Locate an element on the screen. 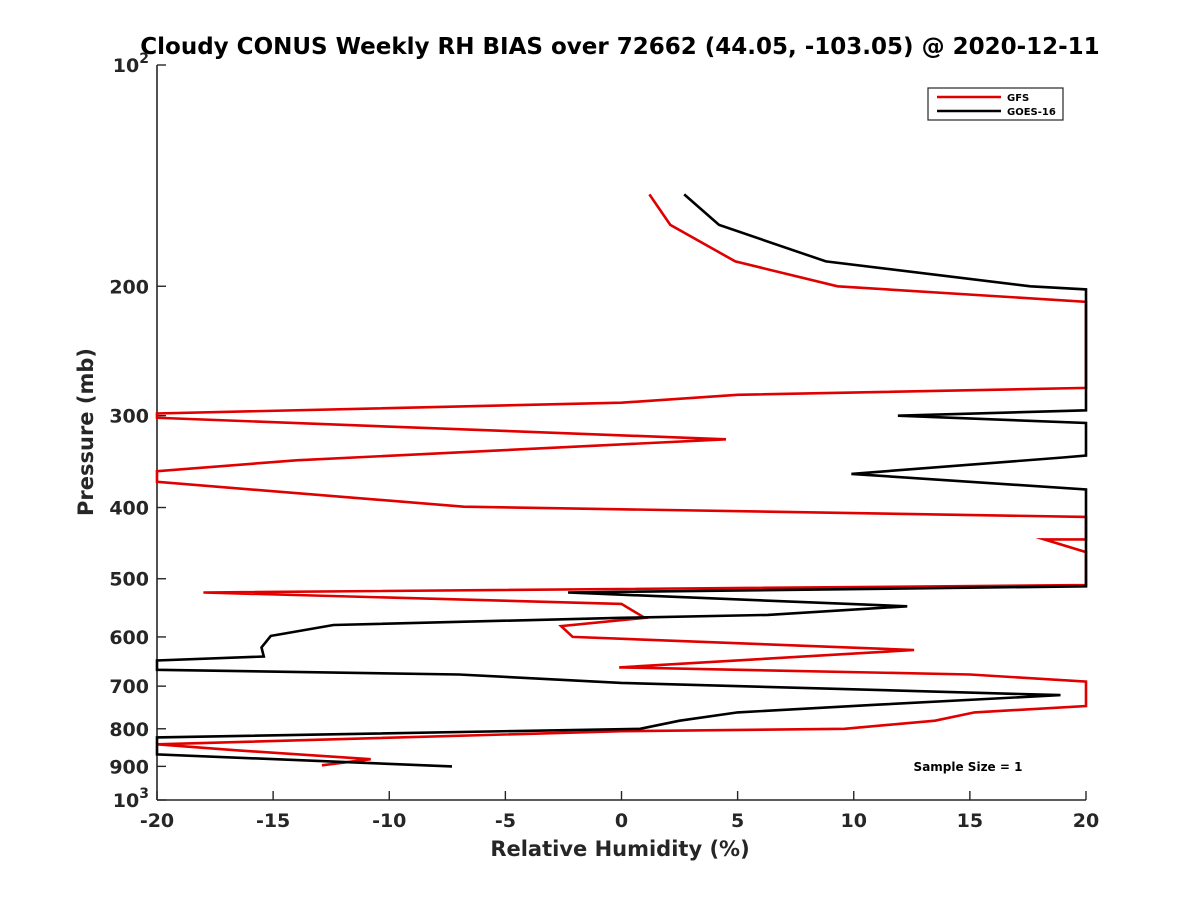  x-tick-label: 5 is located at coordinates (737, 821).